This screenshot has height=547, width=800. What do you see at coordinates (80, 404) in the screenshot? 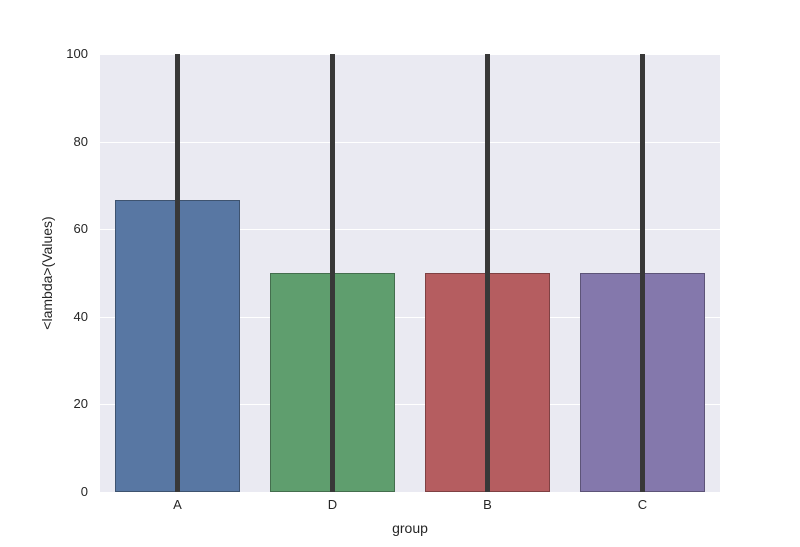
I see `y-tick-label-20: 20` at bounding box center [80, 404].